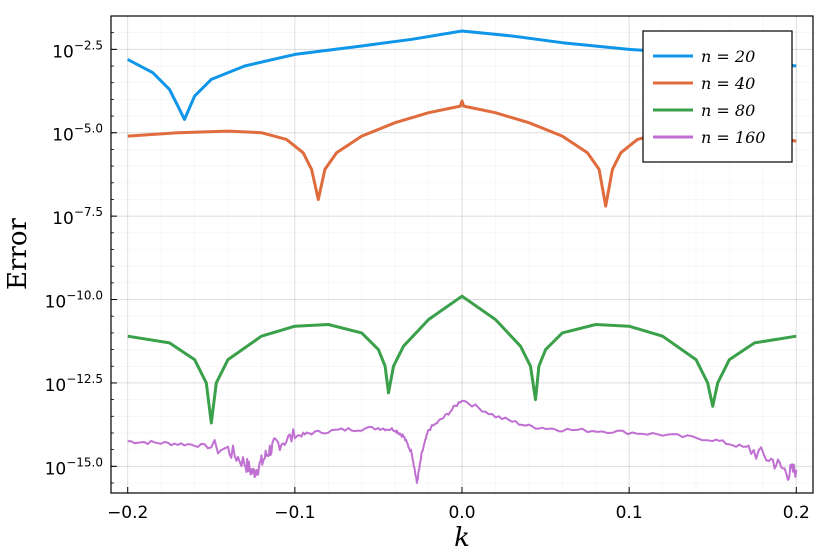  I want to click on y-tick-label: 10−10.0, so click(74, 301).